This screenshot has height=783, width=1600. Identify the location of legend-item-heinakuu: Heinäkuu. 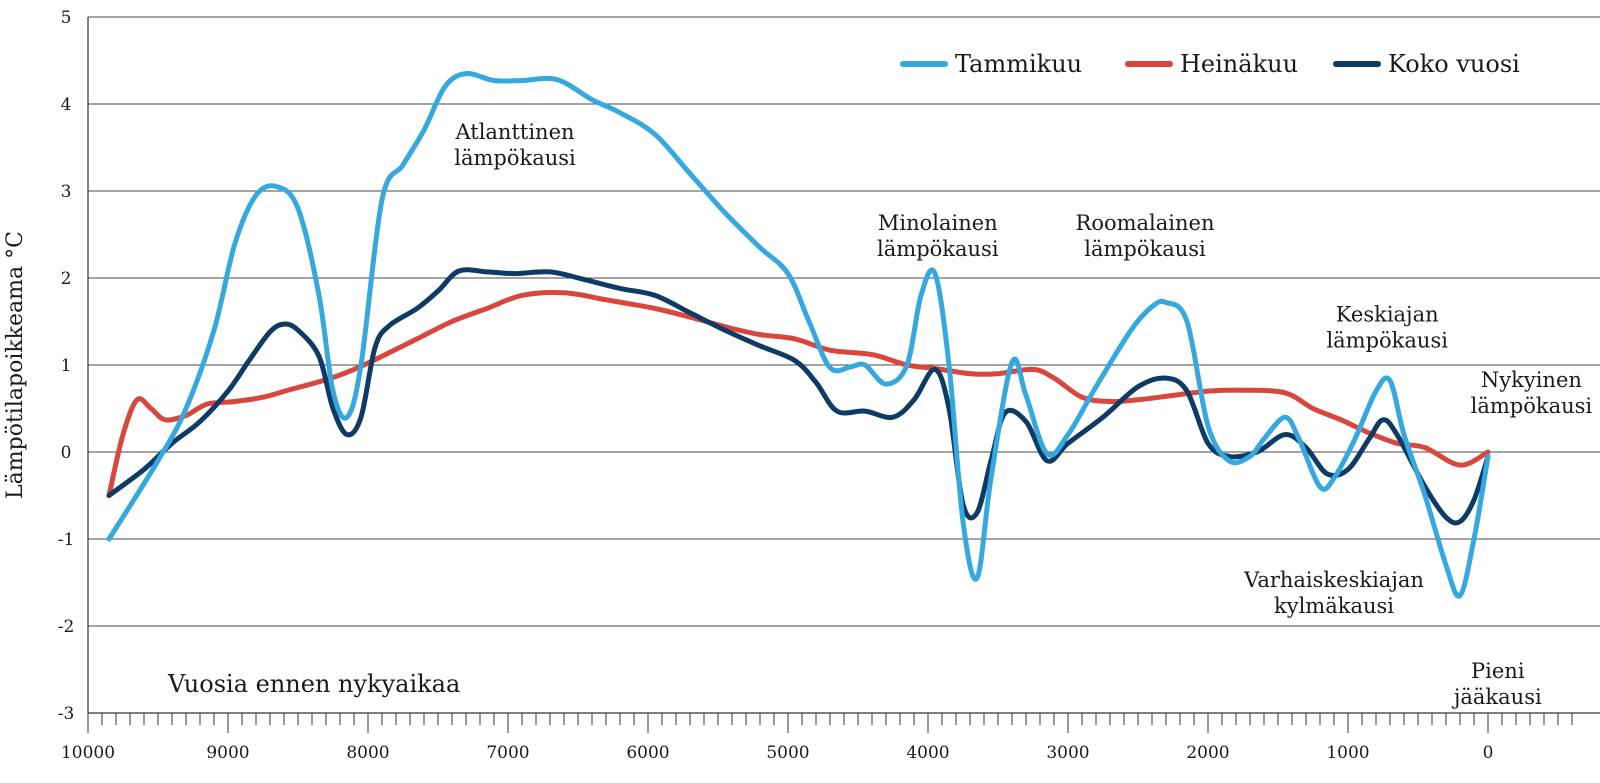
(1211, 64).